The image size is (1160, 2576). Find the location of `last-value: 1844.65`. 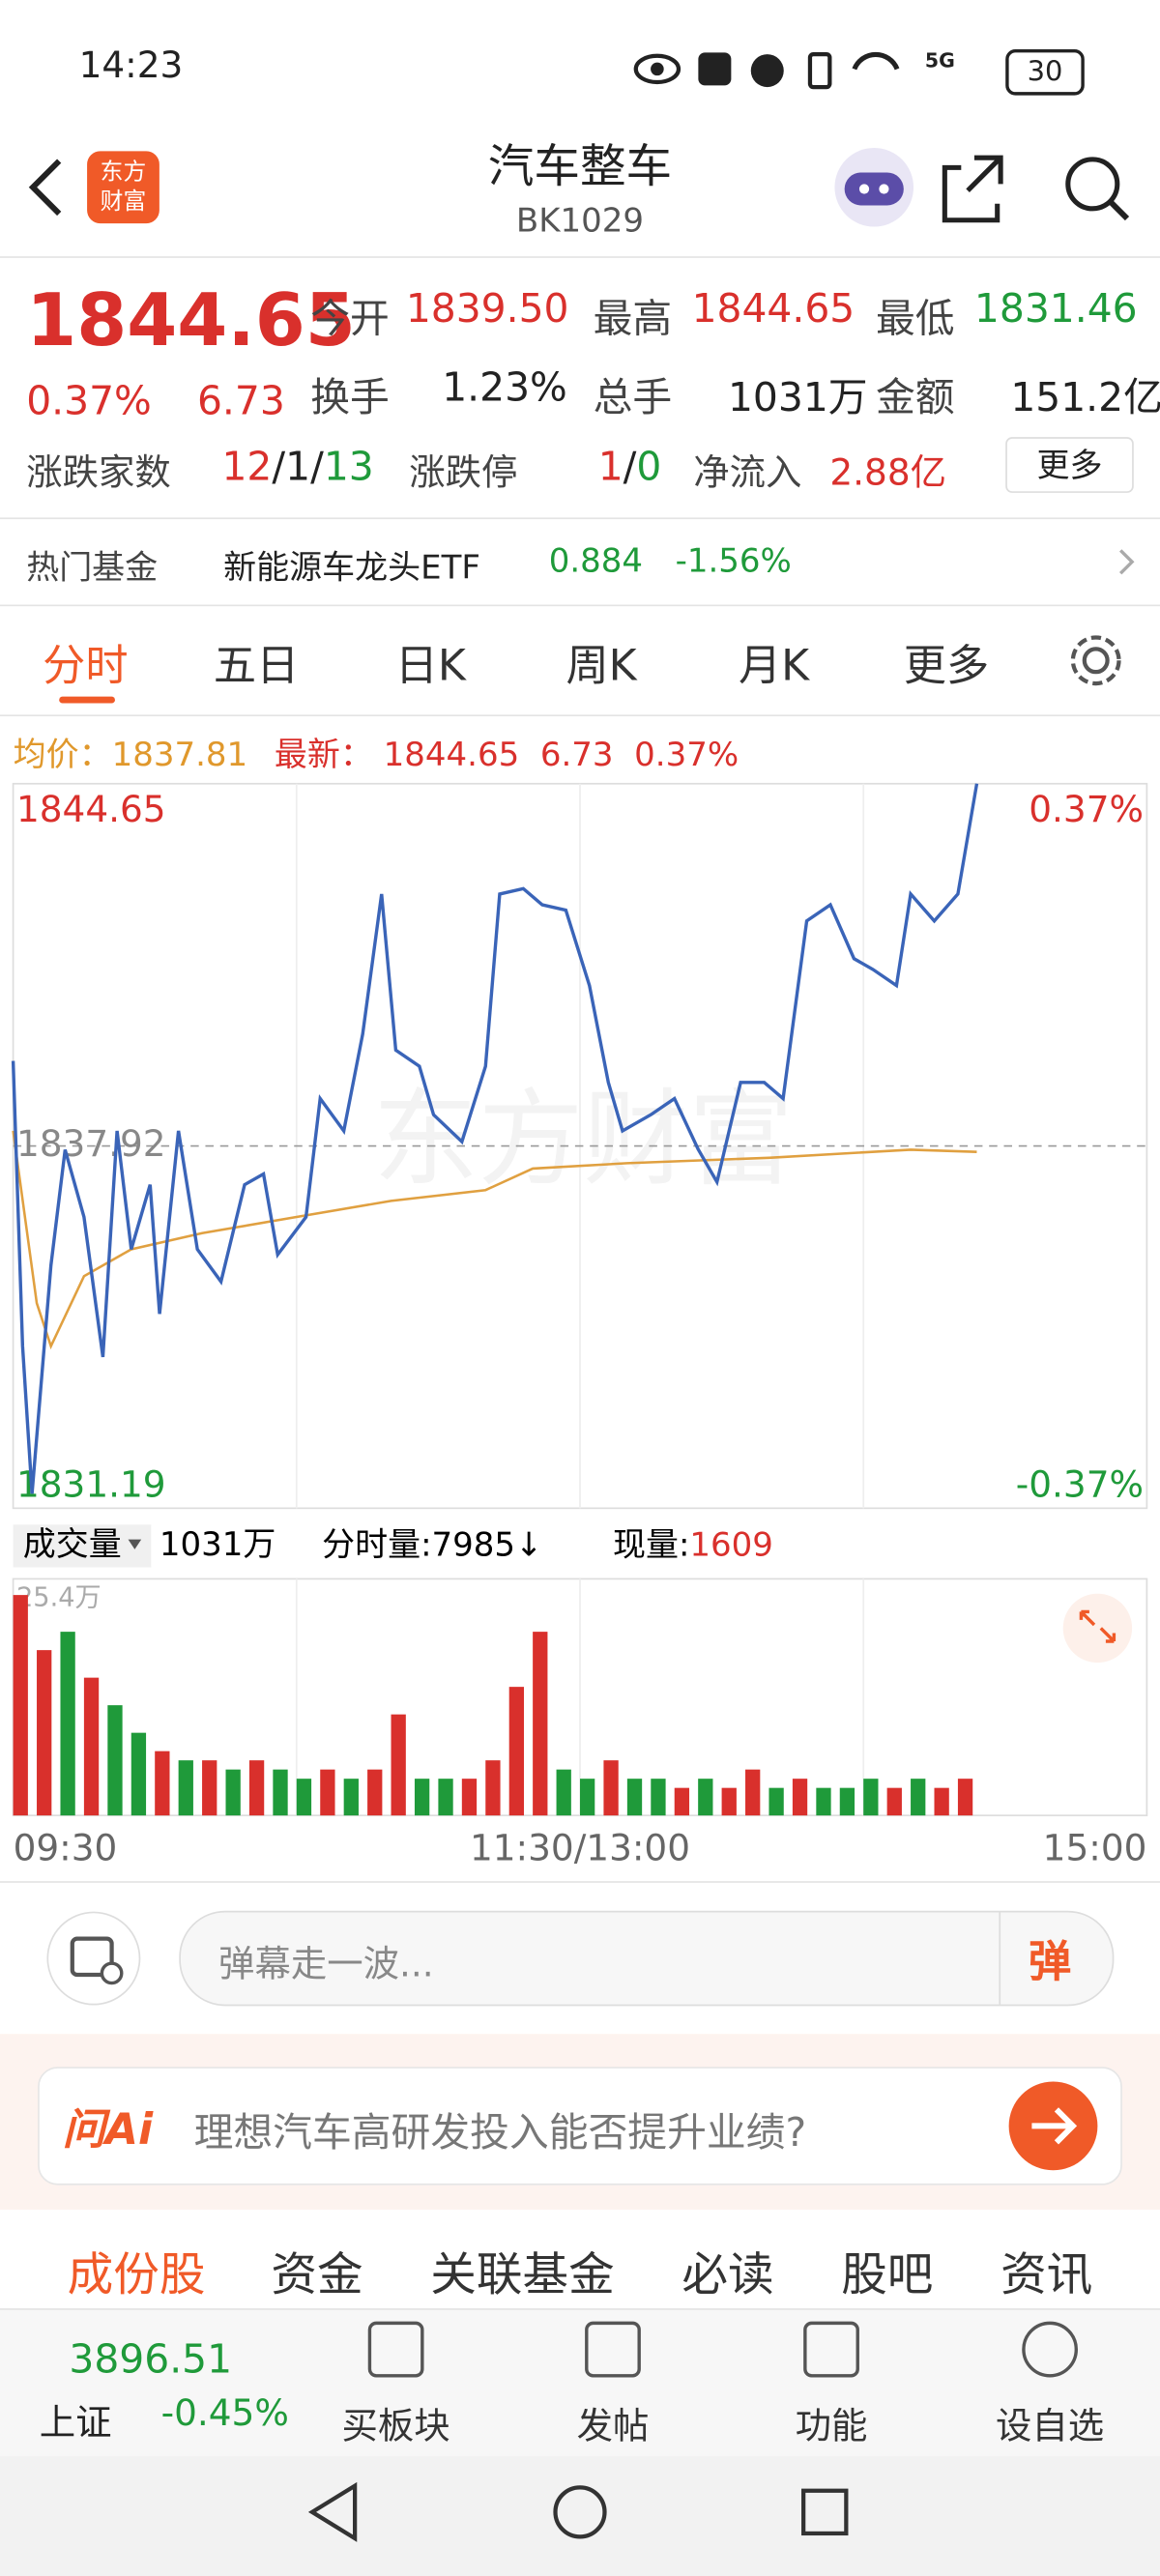

last-value: 1844.65 is located at coordinates (451, 754).